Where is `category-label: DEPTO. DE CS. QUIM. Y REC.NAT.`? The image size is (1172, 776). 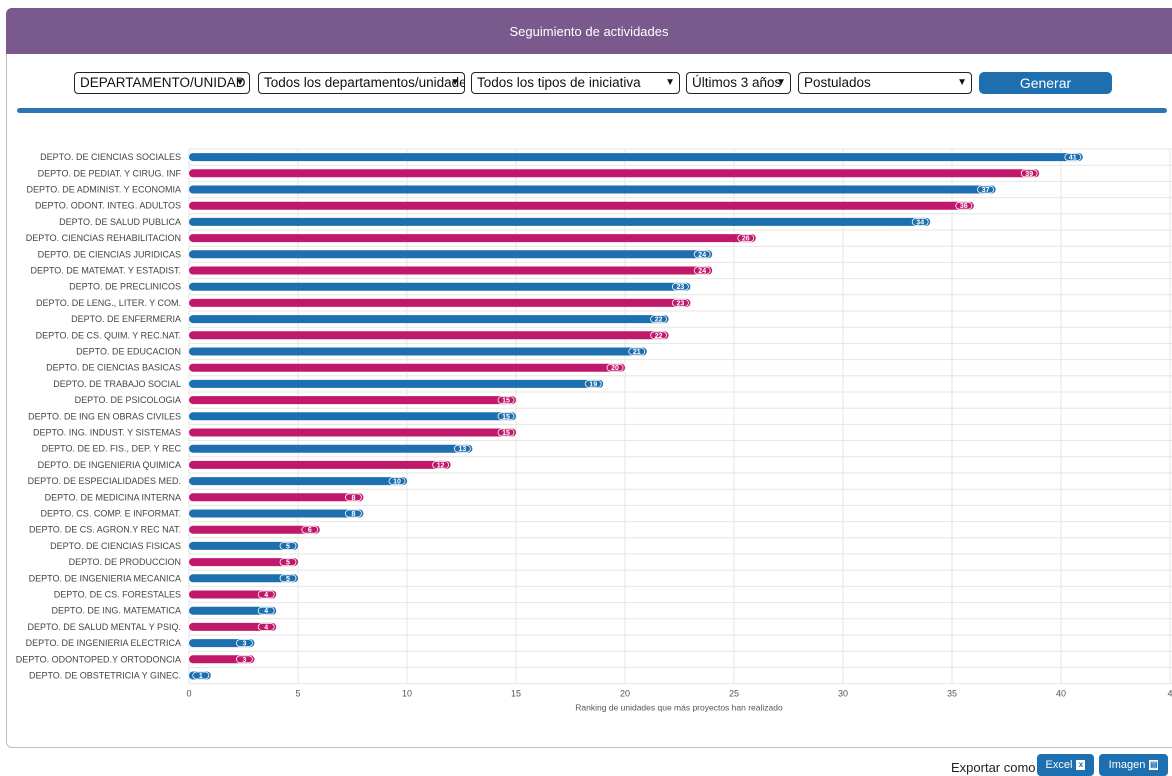
category-label: DEPTO. DE CS. QUIM. Y REC.NAT. is located at coordinates (108, 335).